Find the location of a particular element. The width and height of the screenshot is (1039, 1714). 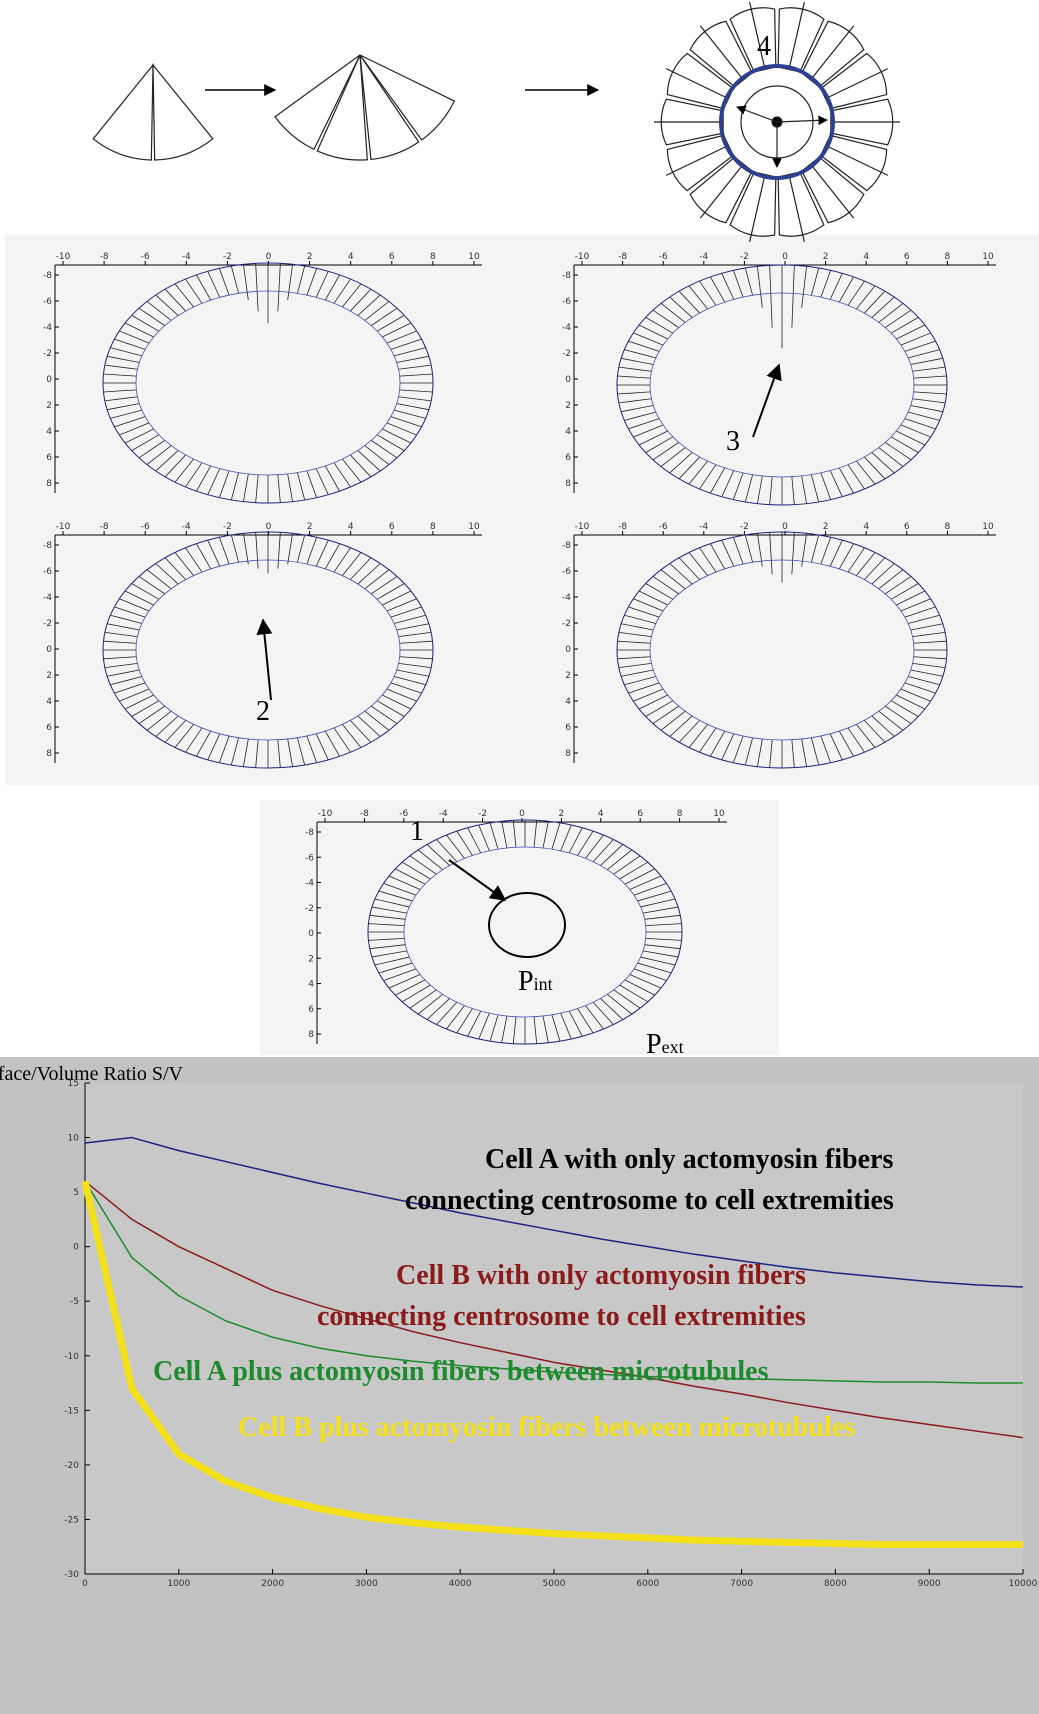

tick-label: -10 is located at coordinates (63, 257).